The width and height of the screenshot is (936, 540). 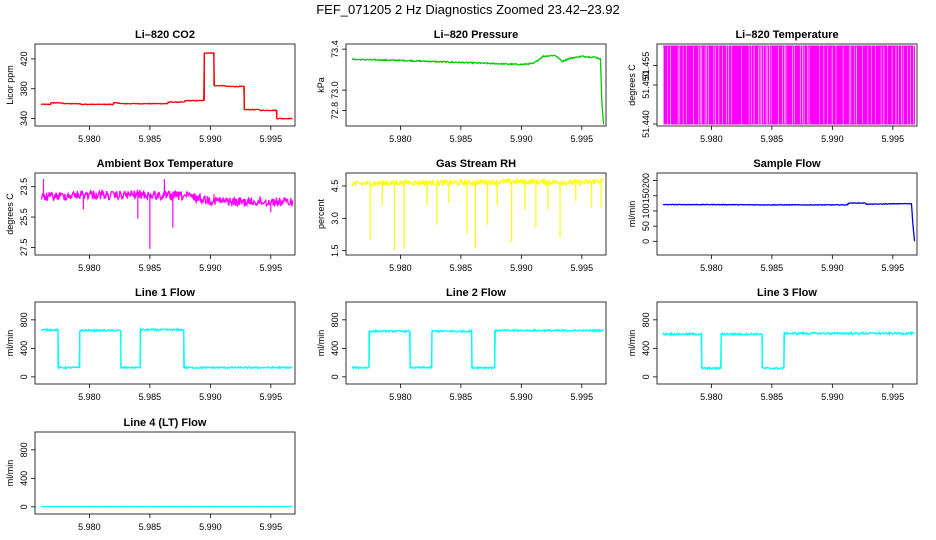 What do you see at coordinates (476, 164) in the screenshot?
I see `chart-title: Gas Stream RH` at bounding box center [476, 164].